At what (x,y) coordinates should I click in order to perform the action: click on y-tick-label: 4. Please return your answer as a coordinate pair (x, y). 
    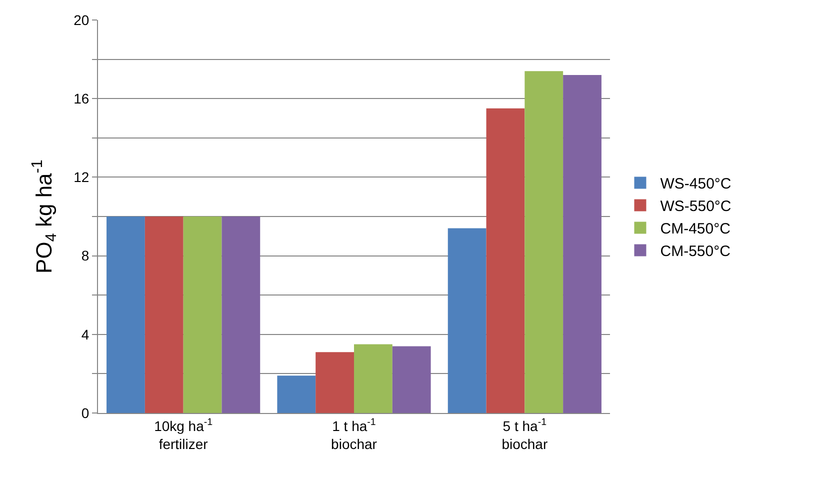
    Looking at the image, I should click on (85, 334).